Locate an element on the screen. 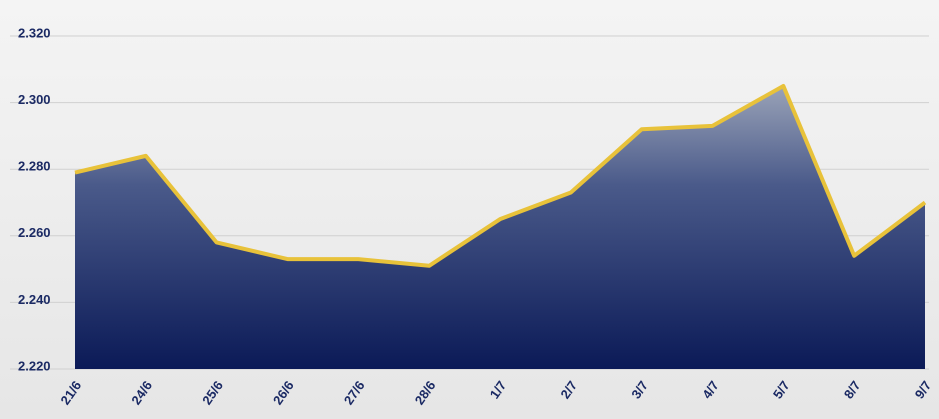  y-tick-label: 2.300 is located at coordinates (34, 99).